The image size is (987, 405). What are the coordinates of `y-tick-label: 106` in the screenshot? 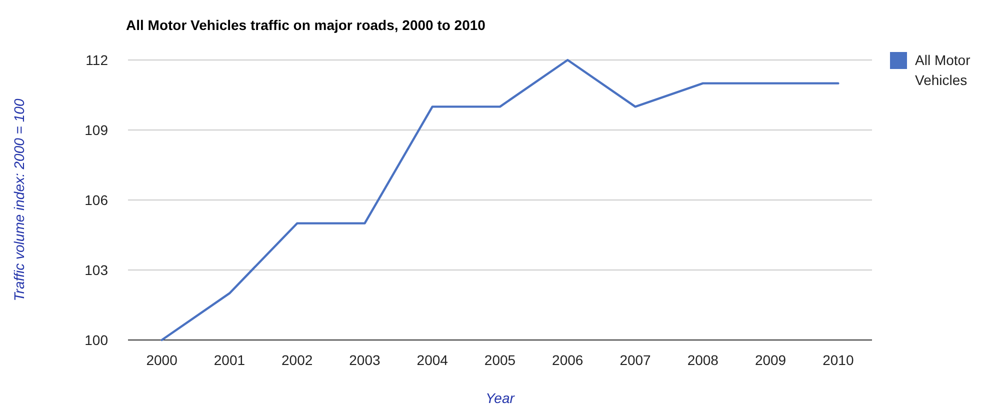 It's located at (96, 200).